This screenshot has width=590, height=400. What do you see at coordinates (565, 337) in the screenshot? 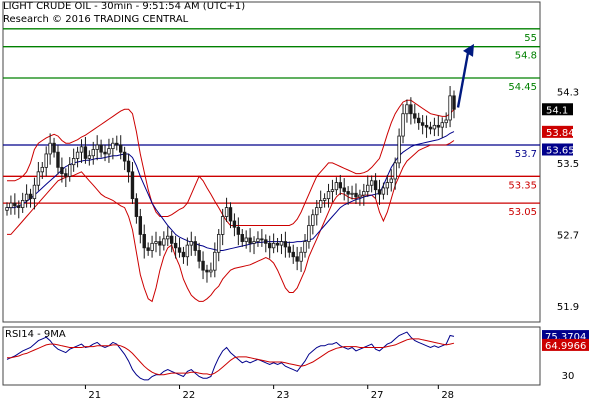
I see `rsi-tag-label-0: 75.3704` at bounding box center [565, 337].